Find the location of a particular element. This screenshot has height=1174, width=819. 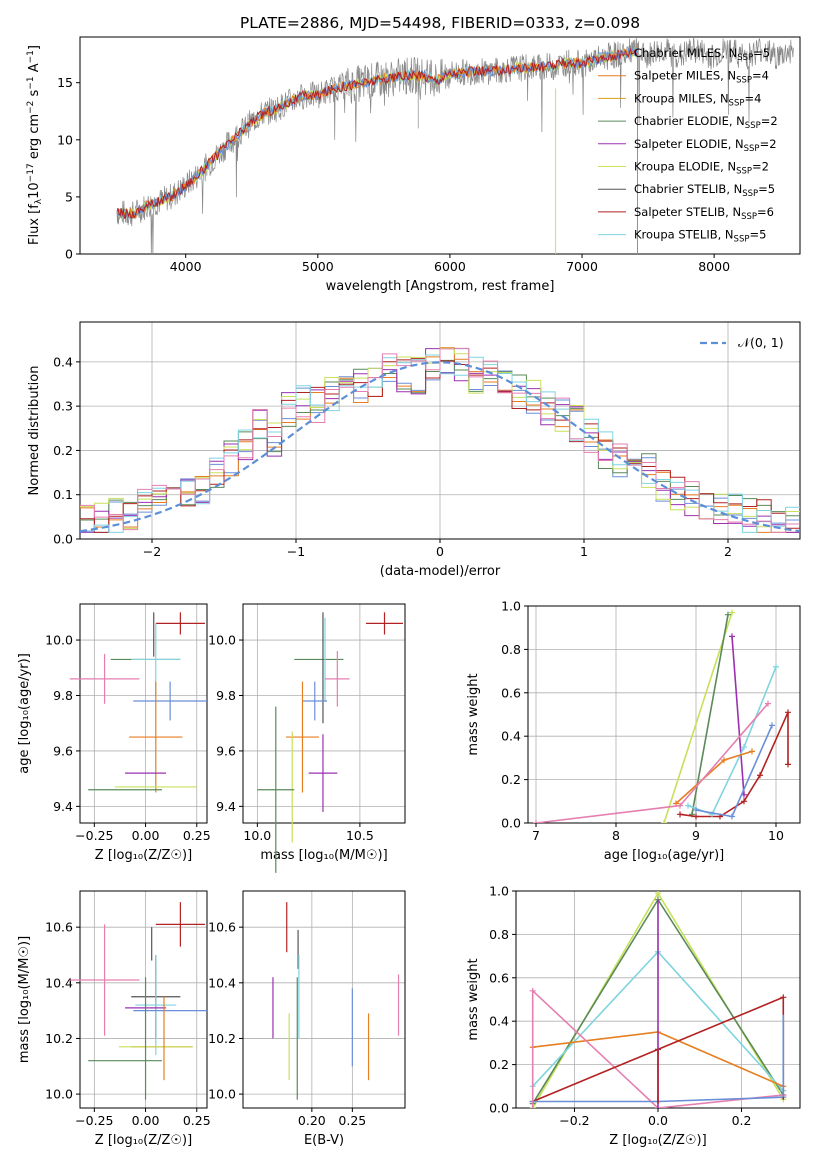

gaussian-curve is located at coordinates (440, 447).